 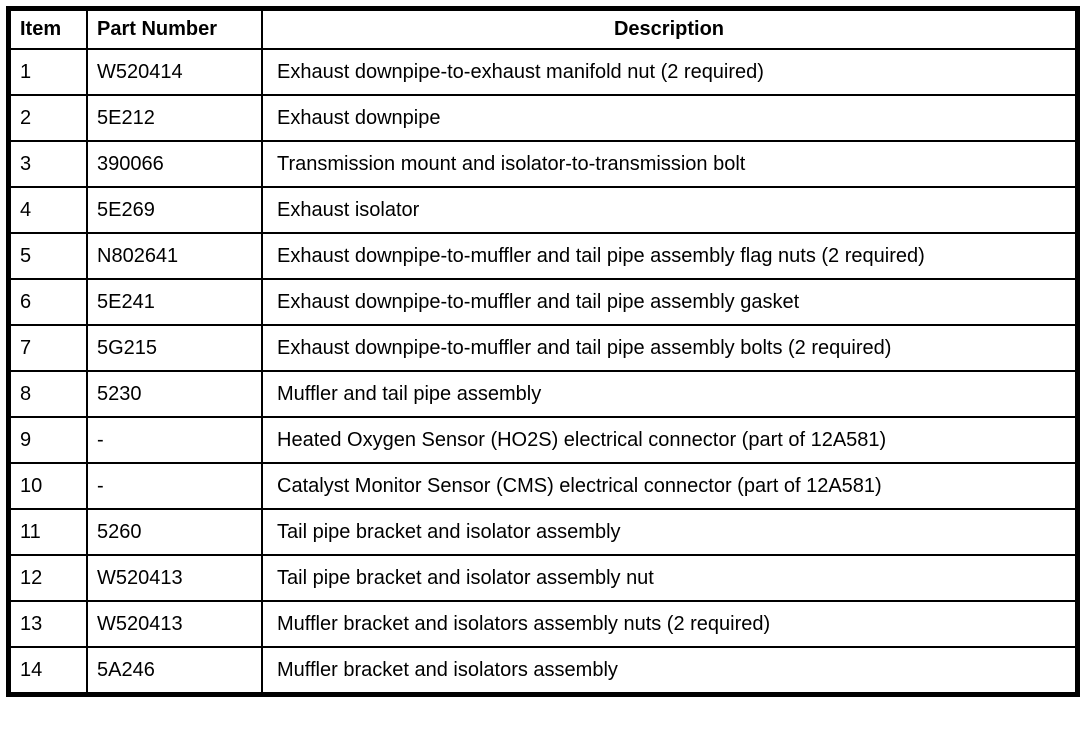 I want to click on header-row: Item Part Number Description, so click(x=543, y=28).